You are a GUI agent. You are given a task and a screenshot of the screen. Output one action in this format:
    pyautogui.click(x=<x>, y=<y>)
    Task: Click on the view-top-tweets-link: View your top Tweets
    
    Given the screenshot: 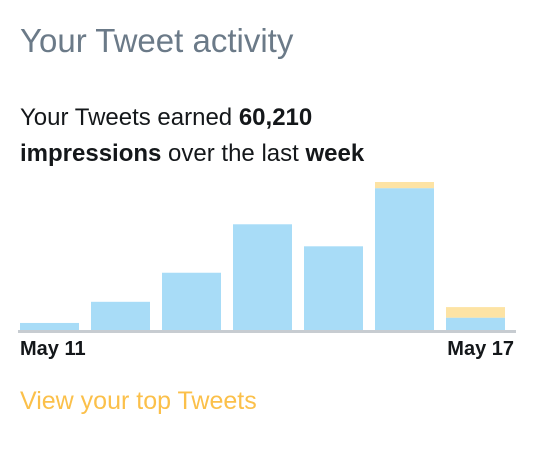 What is the action you would take?
    pyautogui.click(x=138, y=401)
    